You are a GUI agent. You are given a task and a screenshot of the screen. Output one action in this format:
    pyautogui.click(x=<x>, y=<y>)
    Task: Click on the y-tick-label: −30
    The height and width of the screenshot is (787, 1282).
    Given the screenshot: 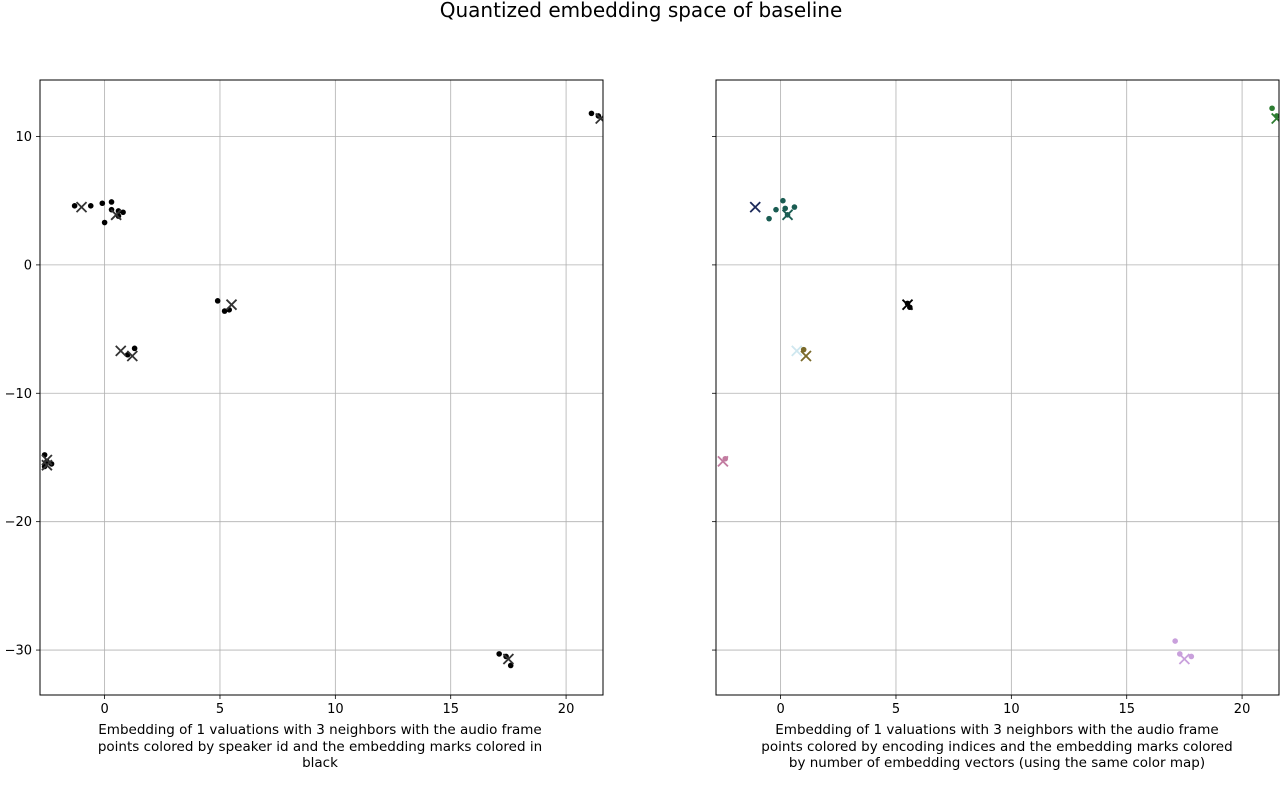 What is the action you would take?
    pyautogui.click(x=18, y=651)
    